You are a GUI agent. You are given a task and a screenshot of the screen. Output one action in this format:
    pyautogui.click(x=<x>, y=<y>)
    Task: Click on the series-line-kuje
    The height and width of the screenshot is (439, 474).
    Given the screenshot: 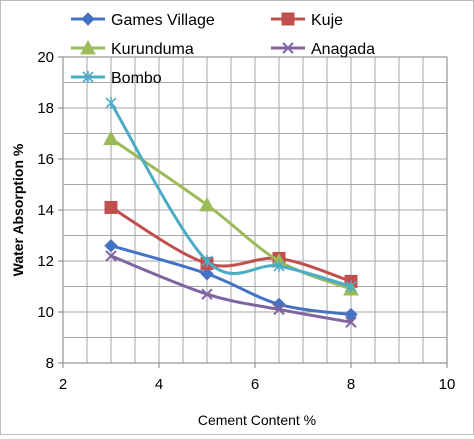 What is the action you would take?
    pyautogui.click(x=231, y=244)
    